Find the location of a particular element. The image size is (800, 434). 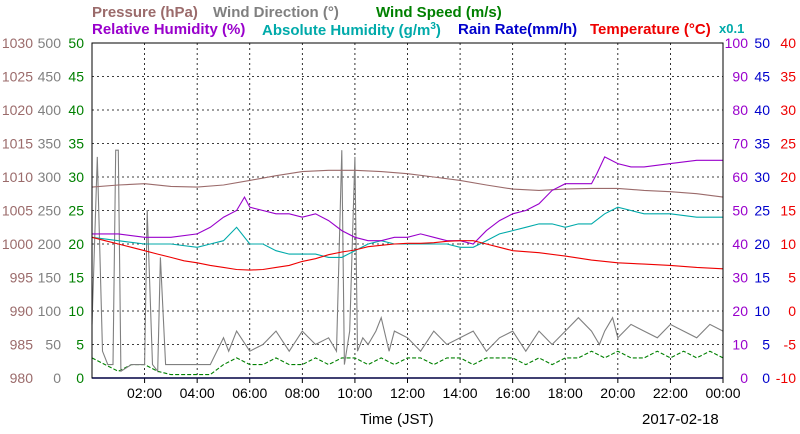

legend-temperature: Temperature (°C) is located at coordinates (650, 29).